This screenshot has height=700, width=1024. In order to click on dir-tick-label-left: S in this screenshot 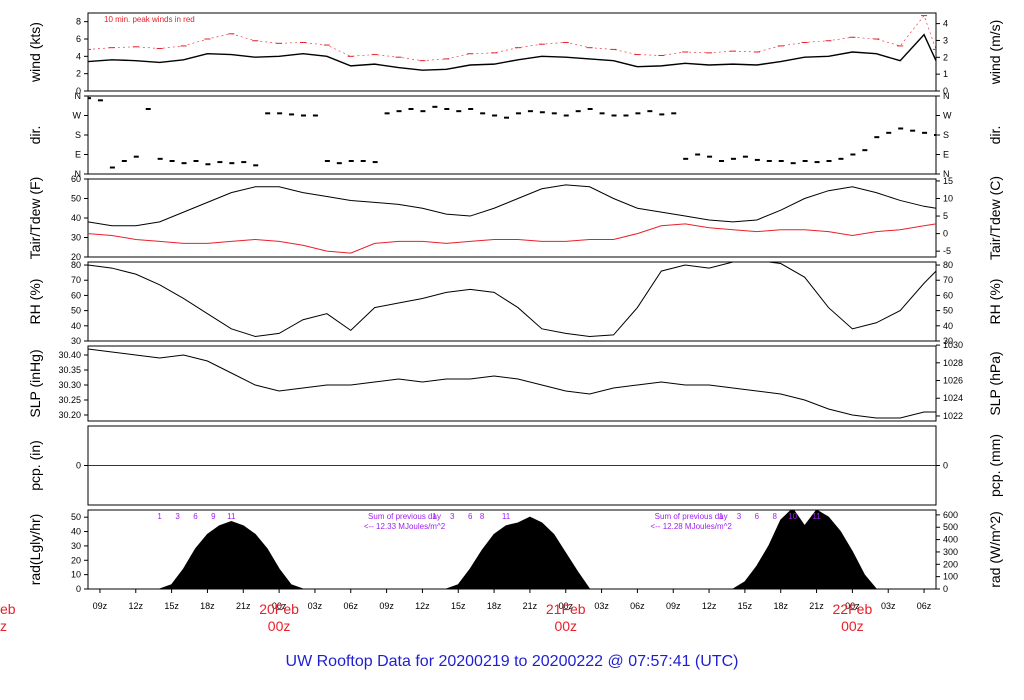, I will do `click(78, 135)`.